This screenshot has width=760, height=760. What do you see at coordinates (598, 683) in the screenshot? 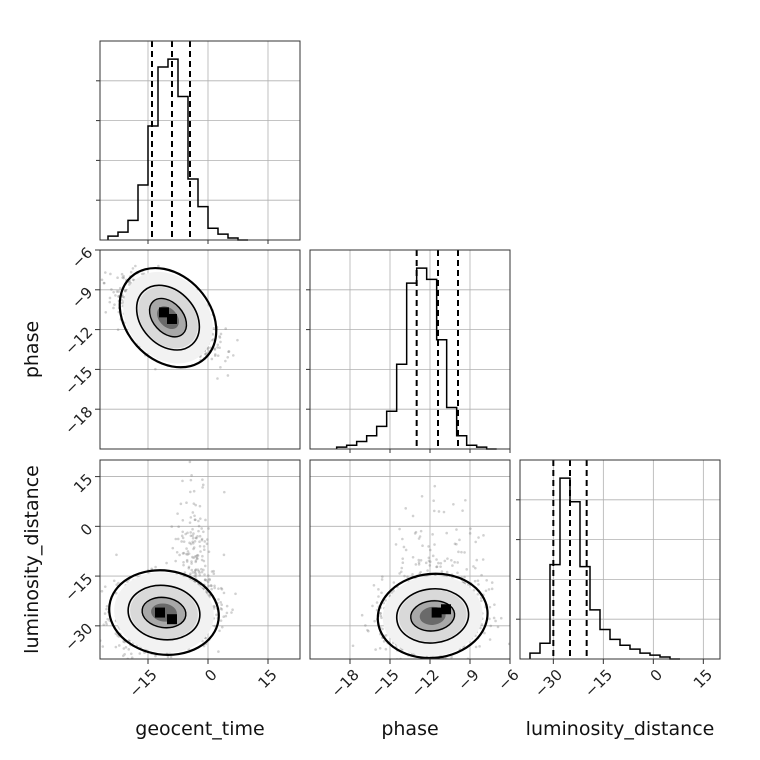
I see `tick-label-x-luminosity_distance: −15` at bounding box center [598, 683].